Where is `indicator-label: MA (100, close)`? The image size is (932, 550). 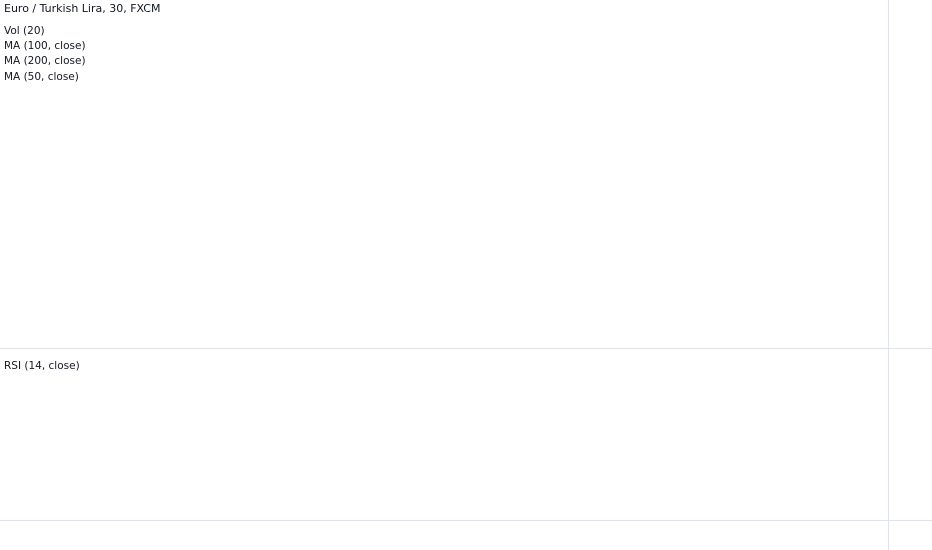
indicator-label: MA (100, close) is located at coordinates (45, 46).